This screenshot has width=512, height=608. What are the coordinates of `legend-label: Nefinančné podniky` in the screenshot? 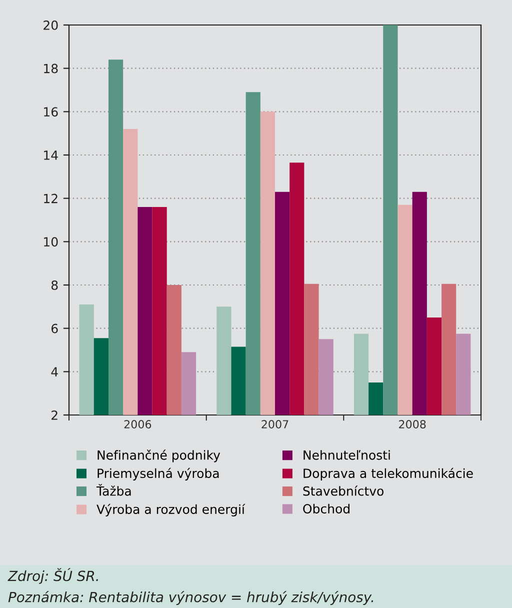 It's located at (159, 456).